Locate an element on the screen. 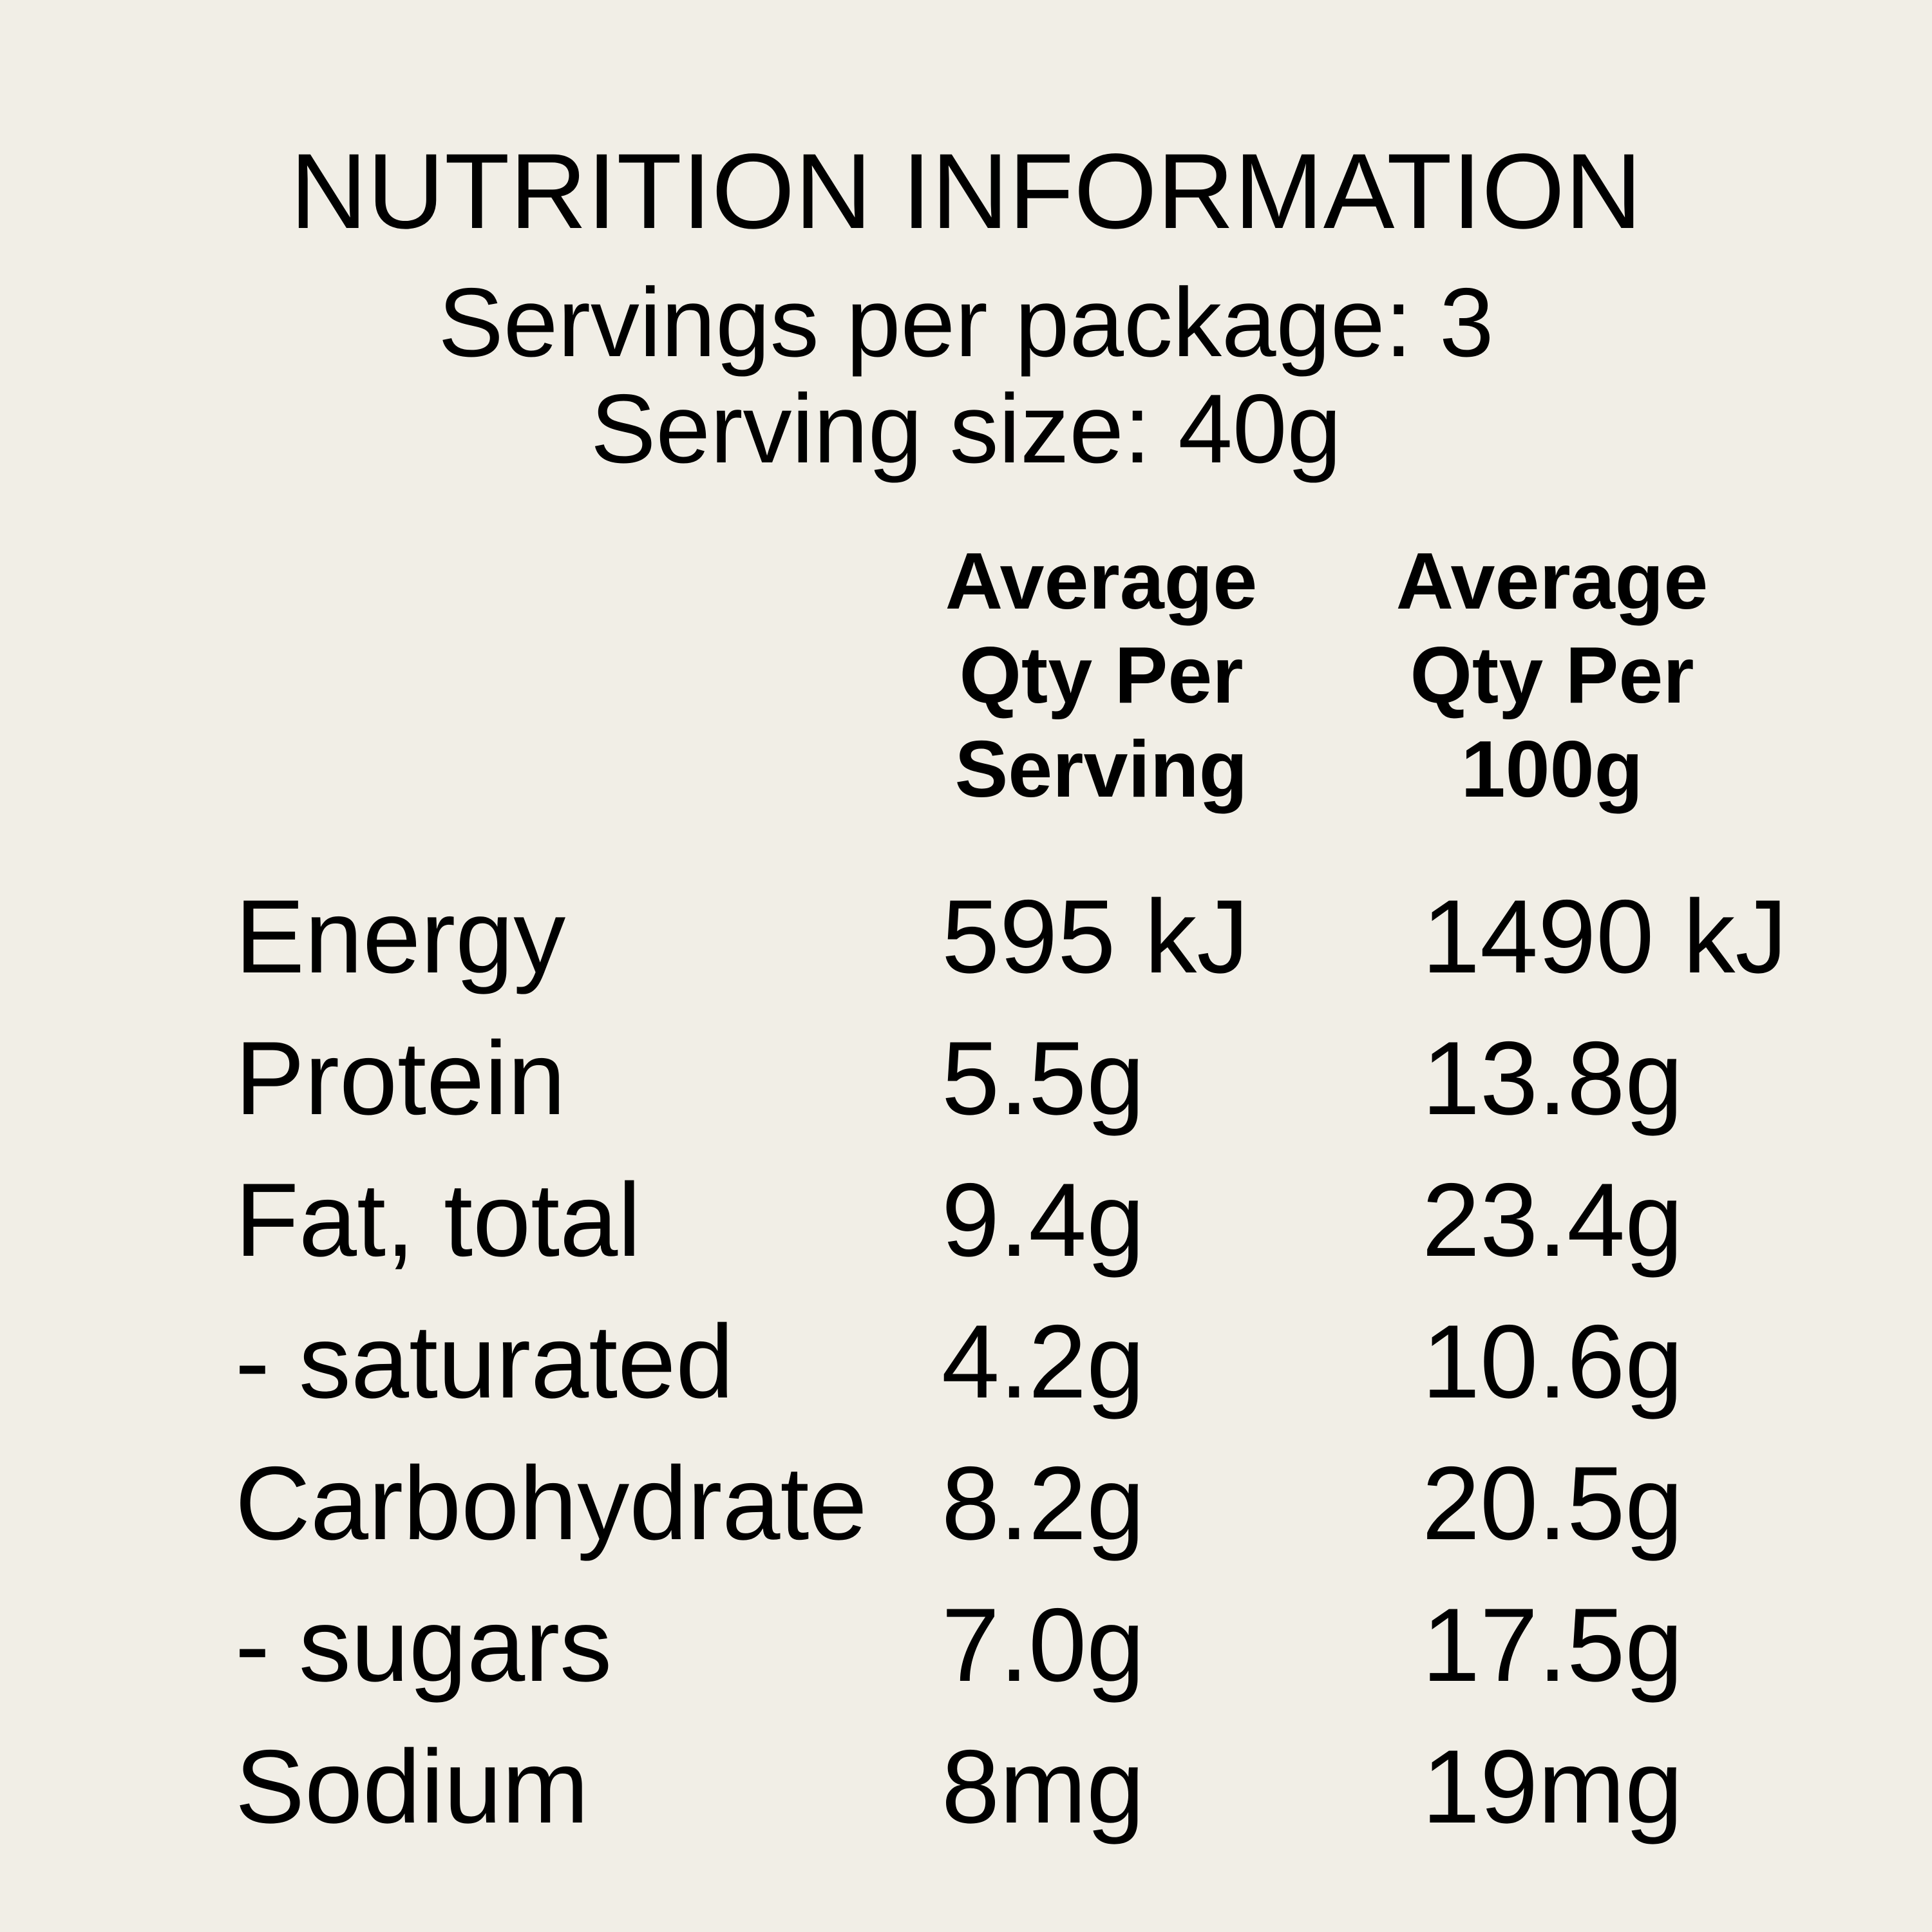  nutrient-name: - sugars is located at coordinates (423, 1645).